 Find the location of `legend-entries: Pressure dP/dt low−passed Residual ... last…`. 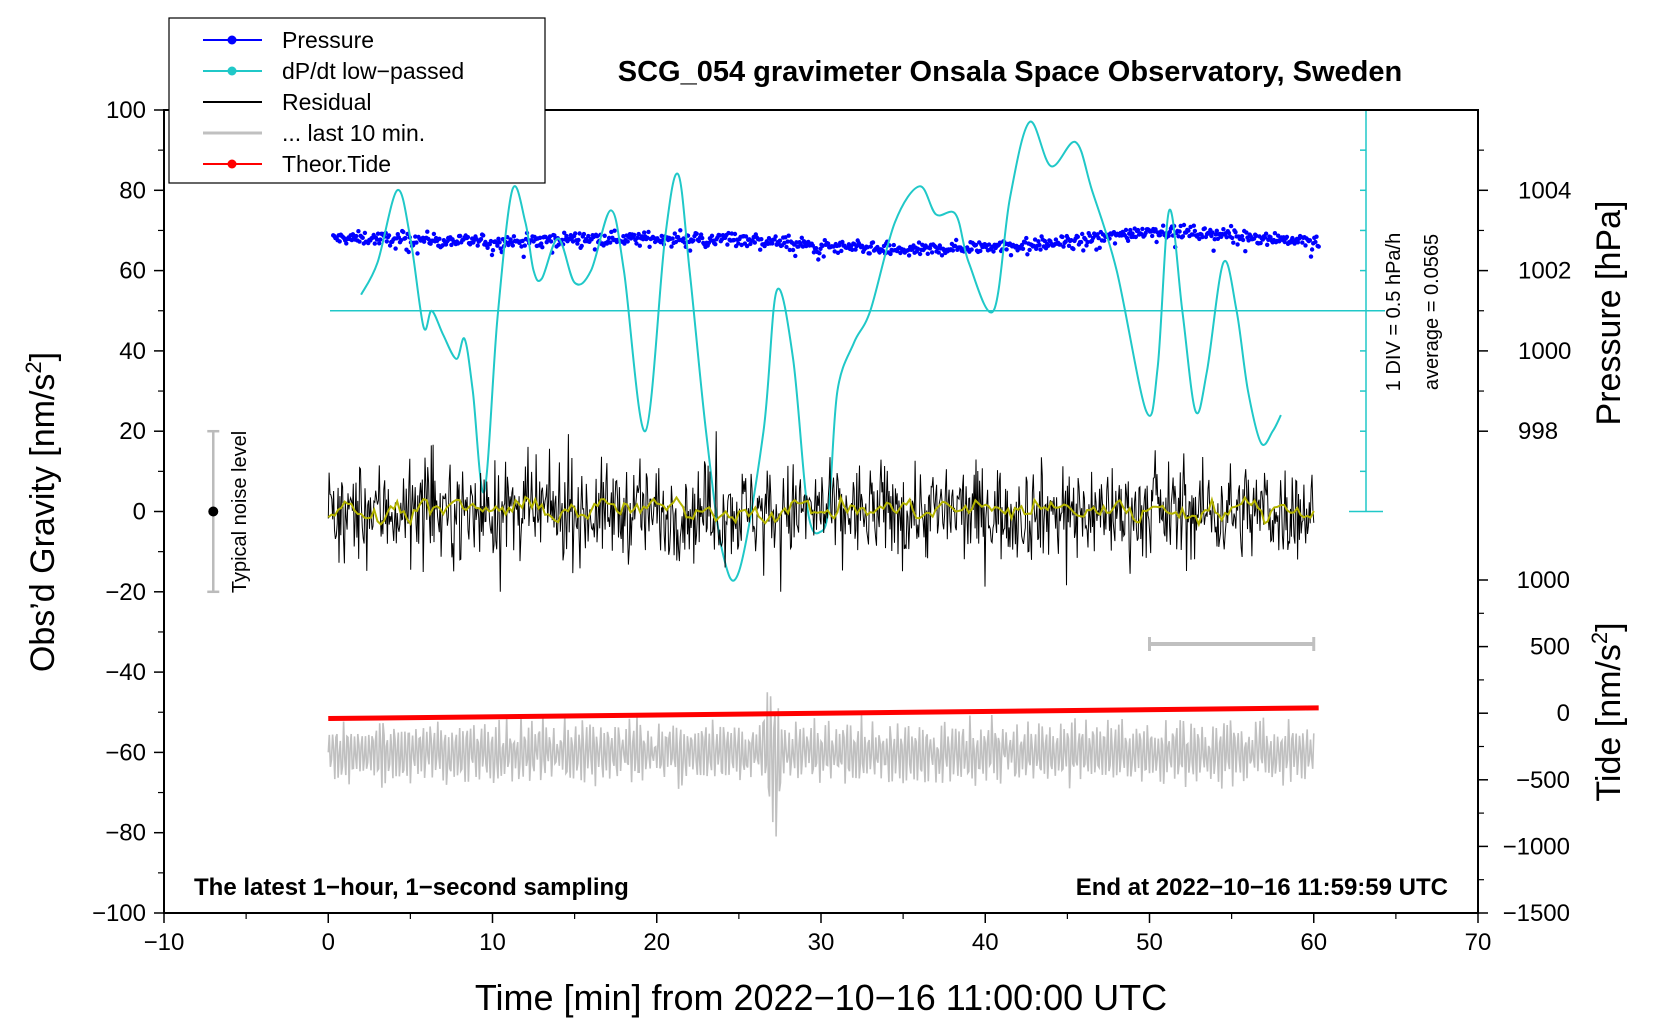

legend-entries: Pressure dP/dt low−passed Residual ... last… is located at coordinates (333, 102).